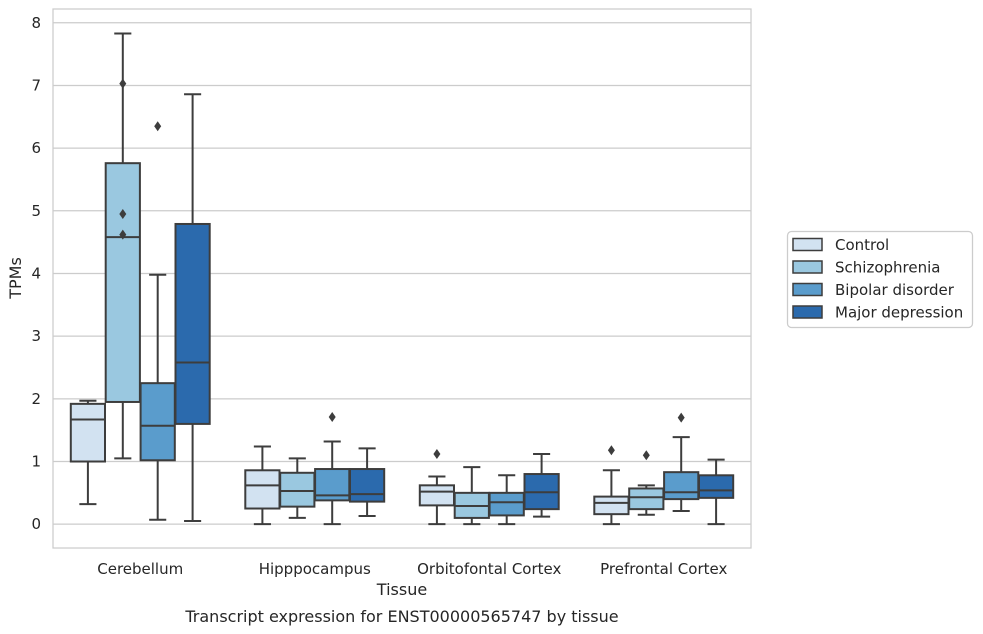 This screenshot has width=983, height=634. Describe the element at coordinates (895, 290) in the screenshot. I see `legend-label: Bipolar disorder` at that location.